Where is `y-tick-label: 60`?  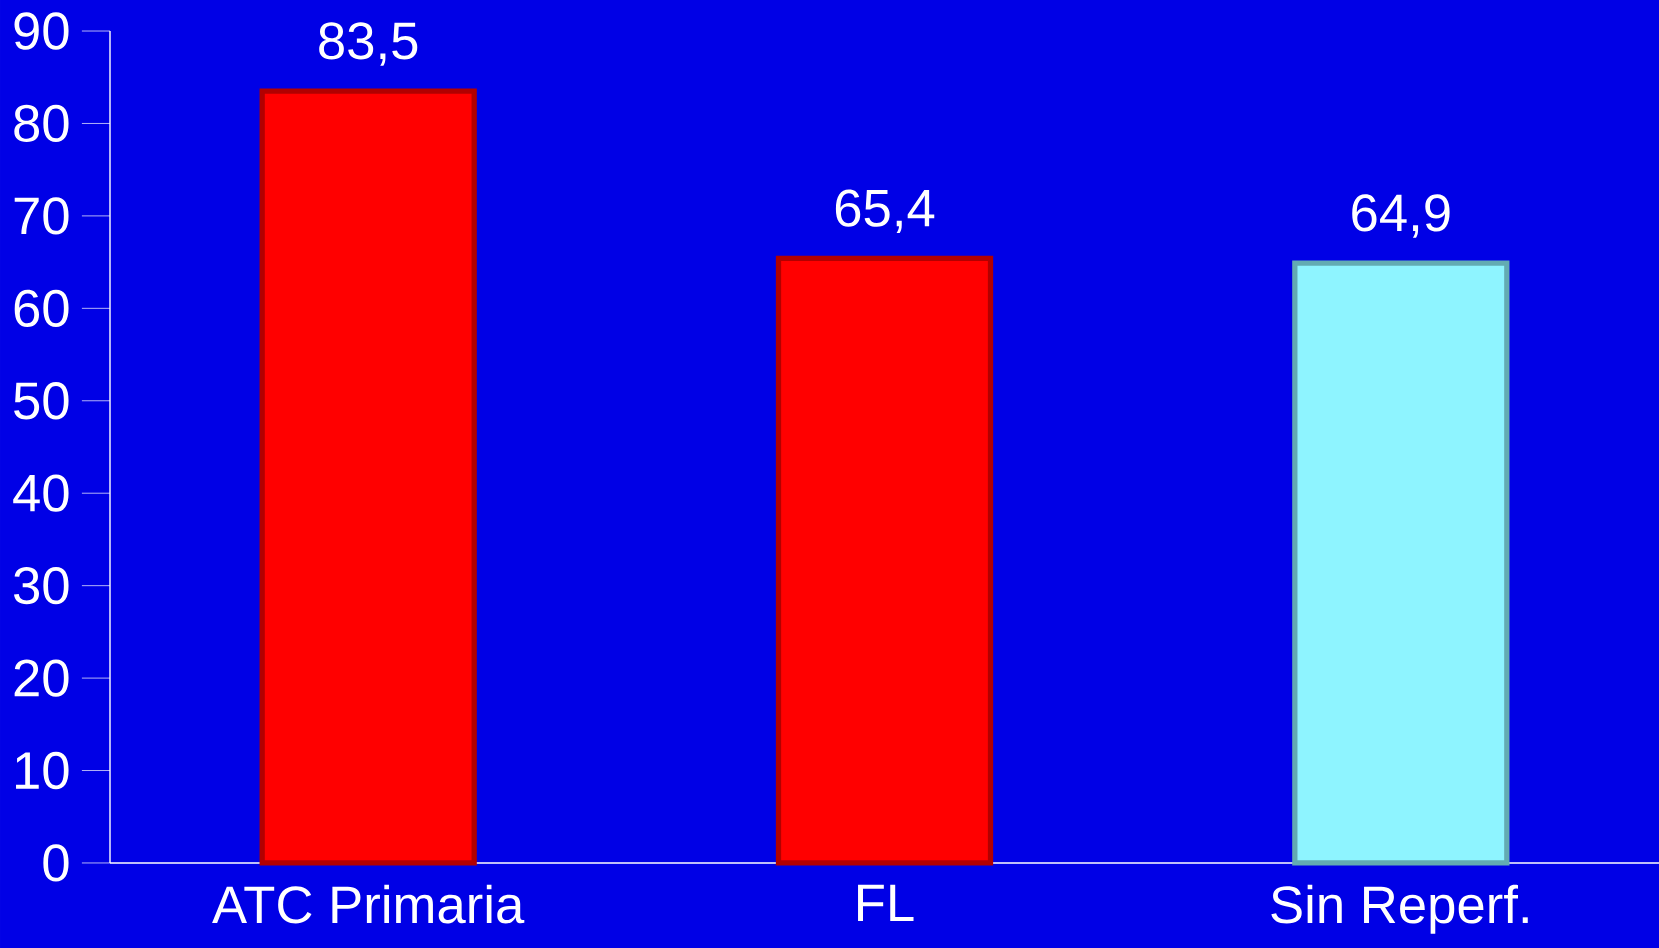 y-tick-label: 60 is located at coordinates (41, 308).